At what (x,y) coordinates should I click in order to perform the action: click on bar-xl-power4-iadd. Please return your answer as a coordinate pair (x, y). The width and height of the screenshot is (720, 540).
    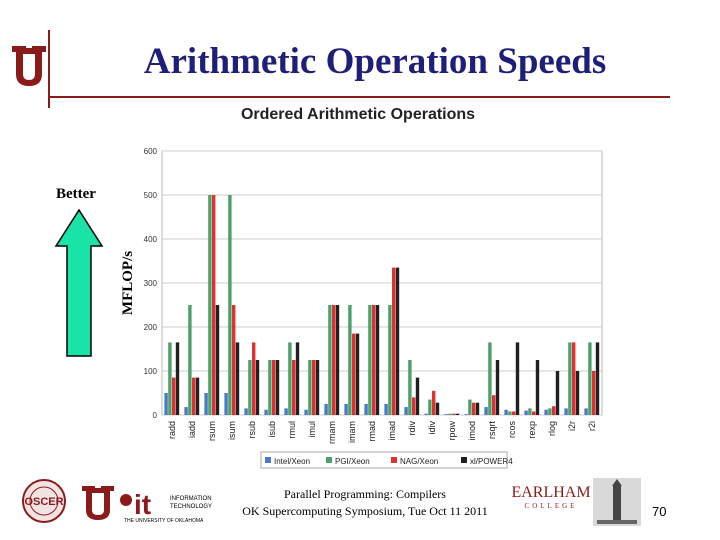
    Looking at the image, I should click on (197, 396).